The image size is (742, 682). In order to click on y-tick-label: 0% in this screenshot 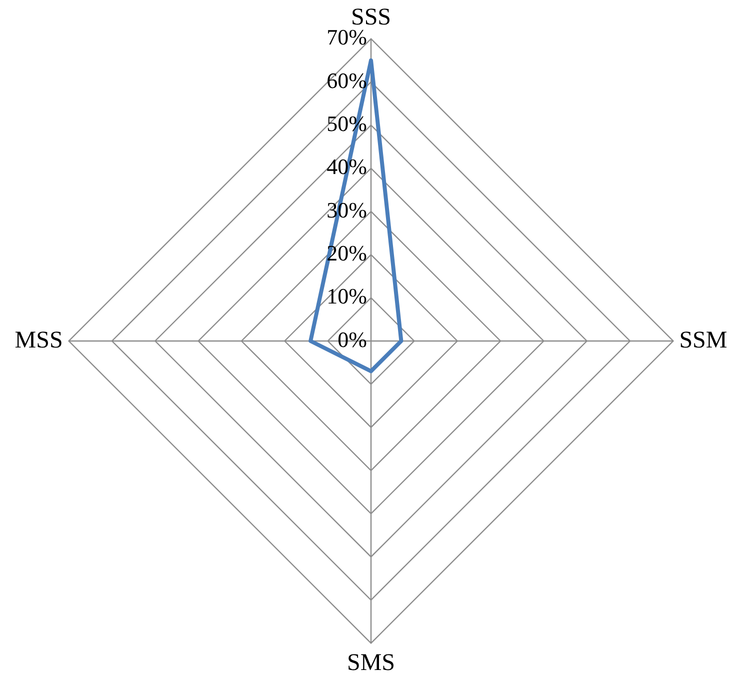, I will do `click(352, 339)`.